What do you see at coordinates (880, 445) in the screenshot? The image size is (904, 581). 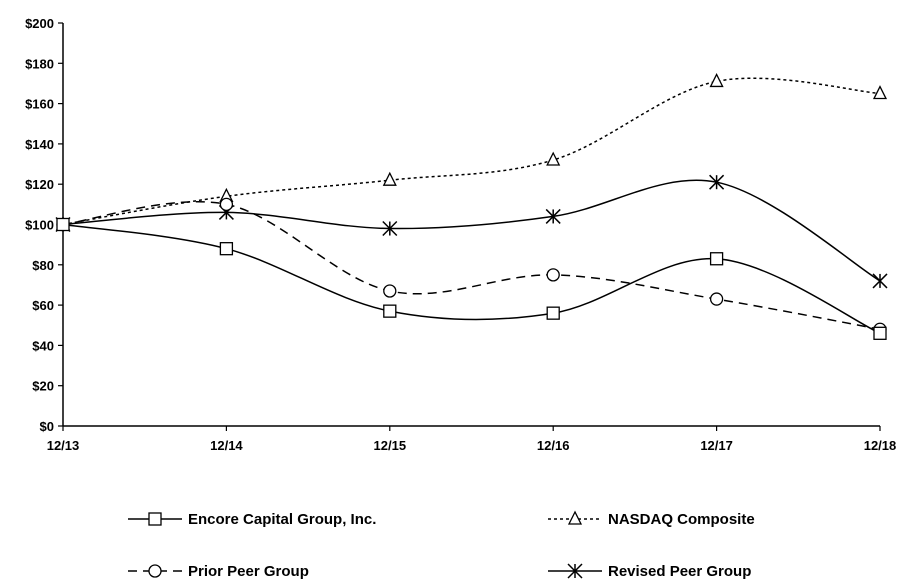 I see `x-tick-label: 12/18` at bounding box center [880, 445].